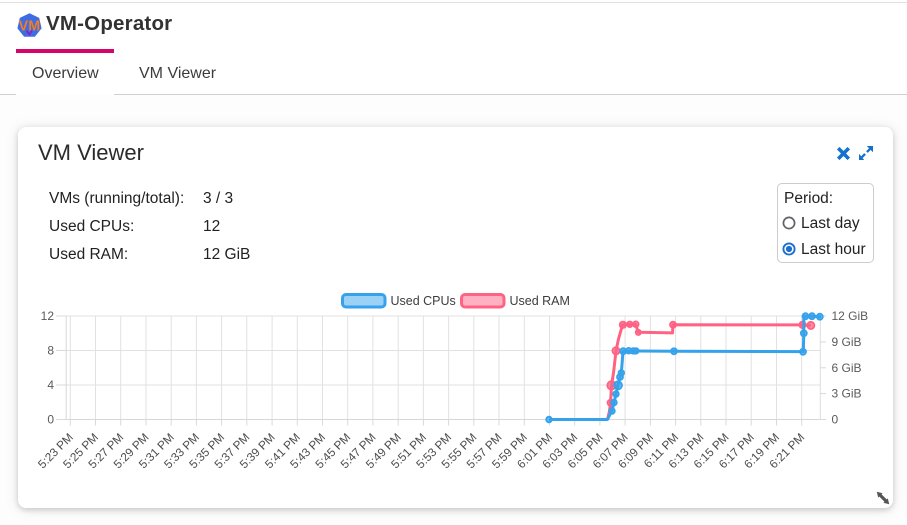 This screenshot has height=525, width=907. I want to click on svg-text: 9 GiB, so click(847, 342).